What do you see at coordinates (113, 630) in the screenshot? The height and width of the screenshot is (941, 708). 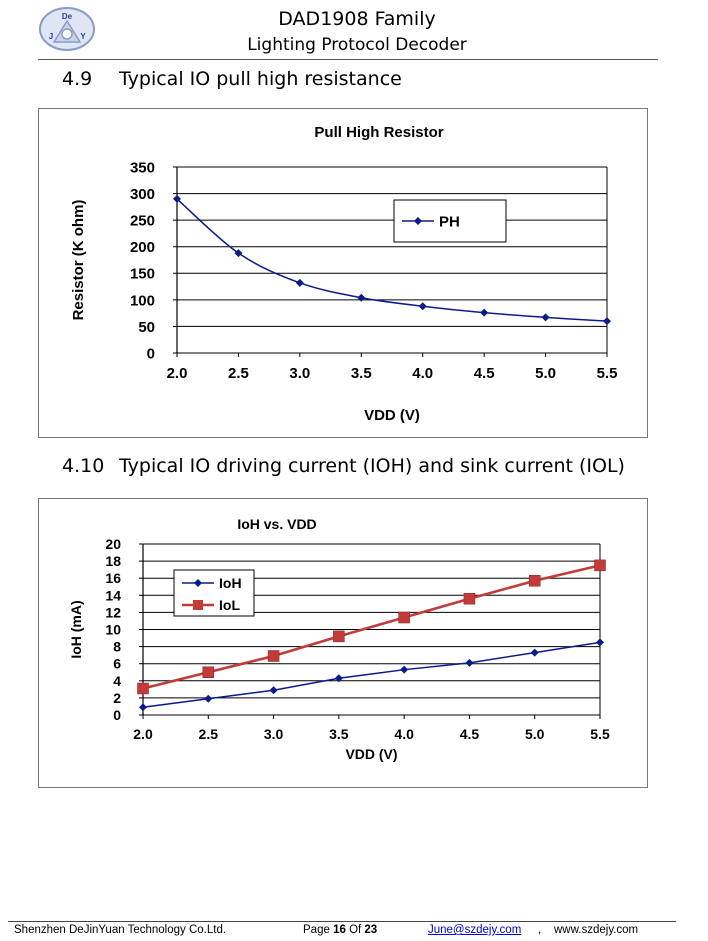 I see `y-tick-label: 10` at bounding box center [113, 630].